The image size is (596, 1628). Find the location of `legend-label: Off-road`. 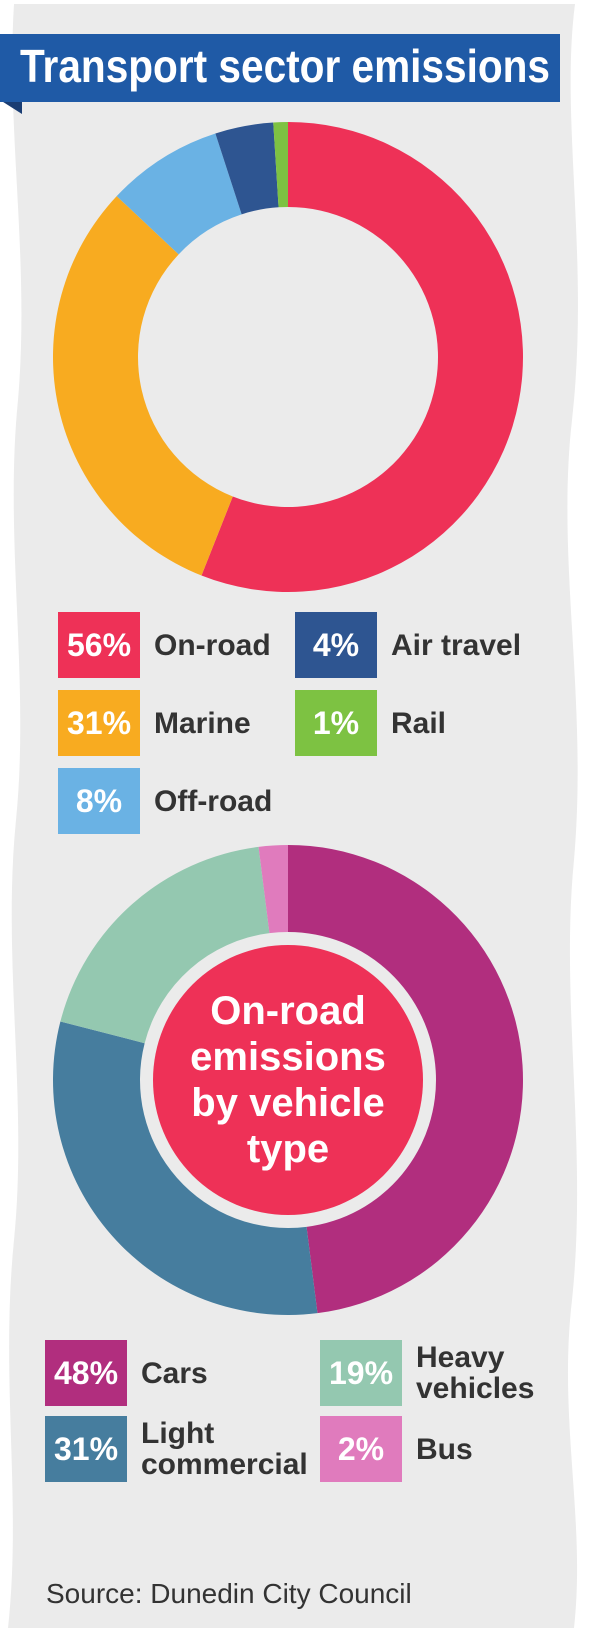

legend-label: Off-road is located at coordinates (213, 801).